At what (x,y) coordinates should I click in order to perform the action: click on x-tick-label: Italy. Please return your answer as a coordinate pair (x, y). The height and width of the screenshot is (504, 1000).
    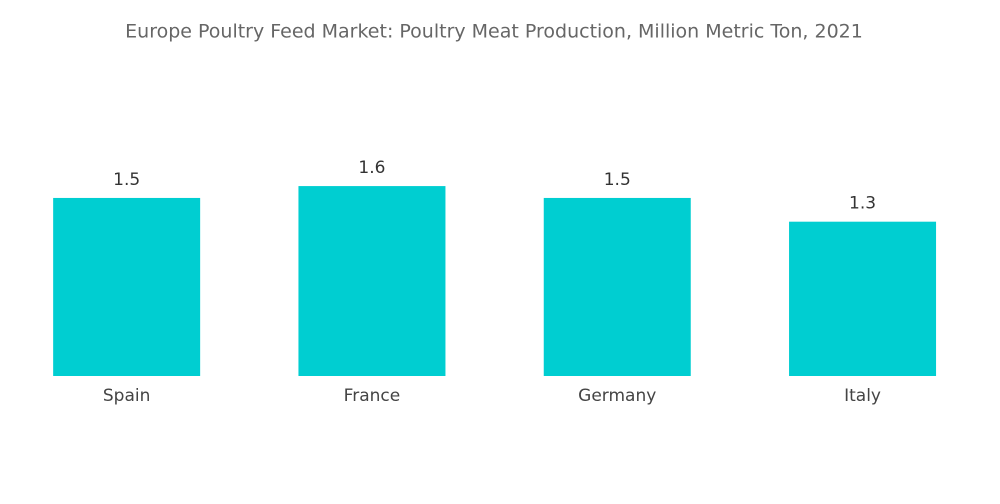
    Looking at the image, I should click on (862, 396).